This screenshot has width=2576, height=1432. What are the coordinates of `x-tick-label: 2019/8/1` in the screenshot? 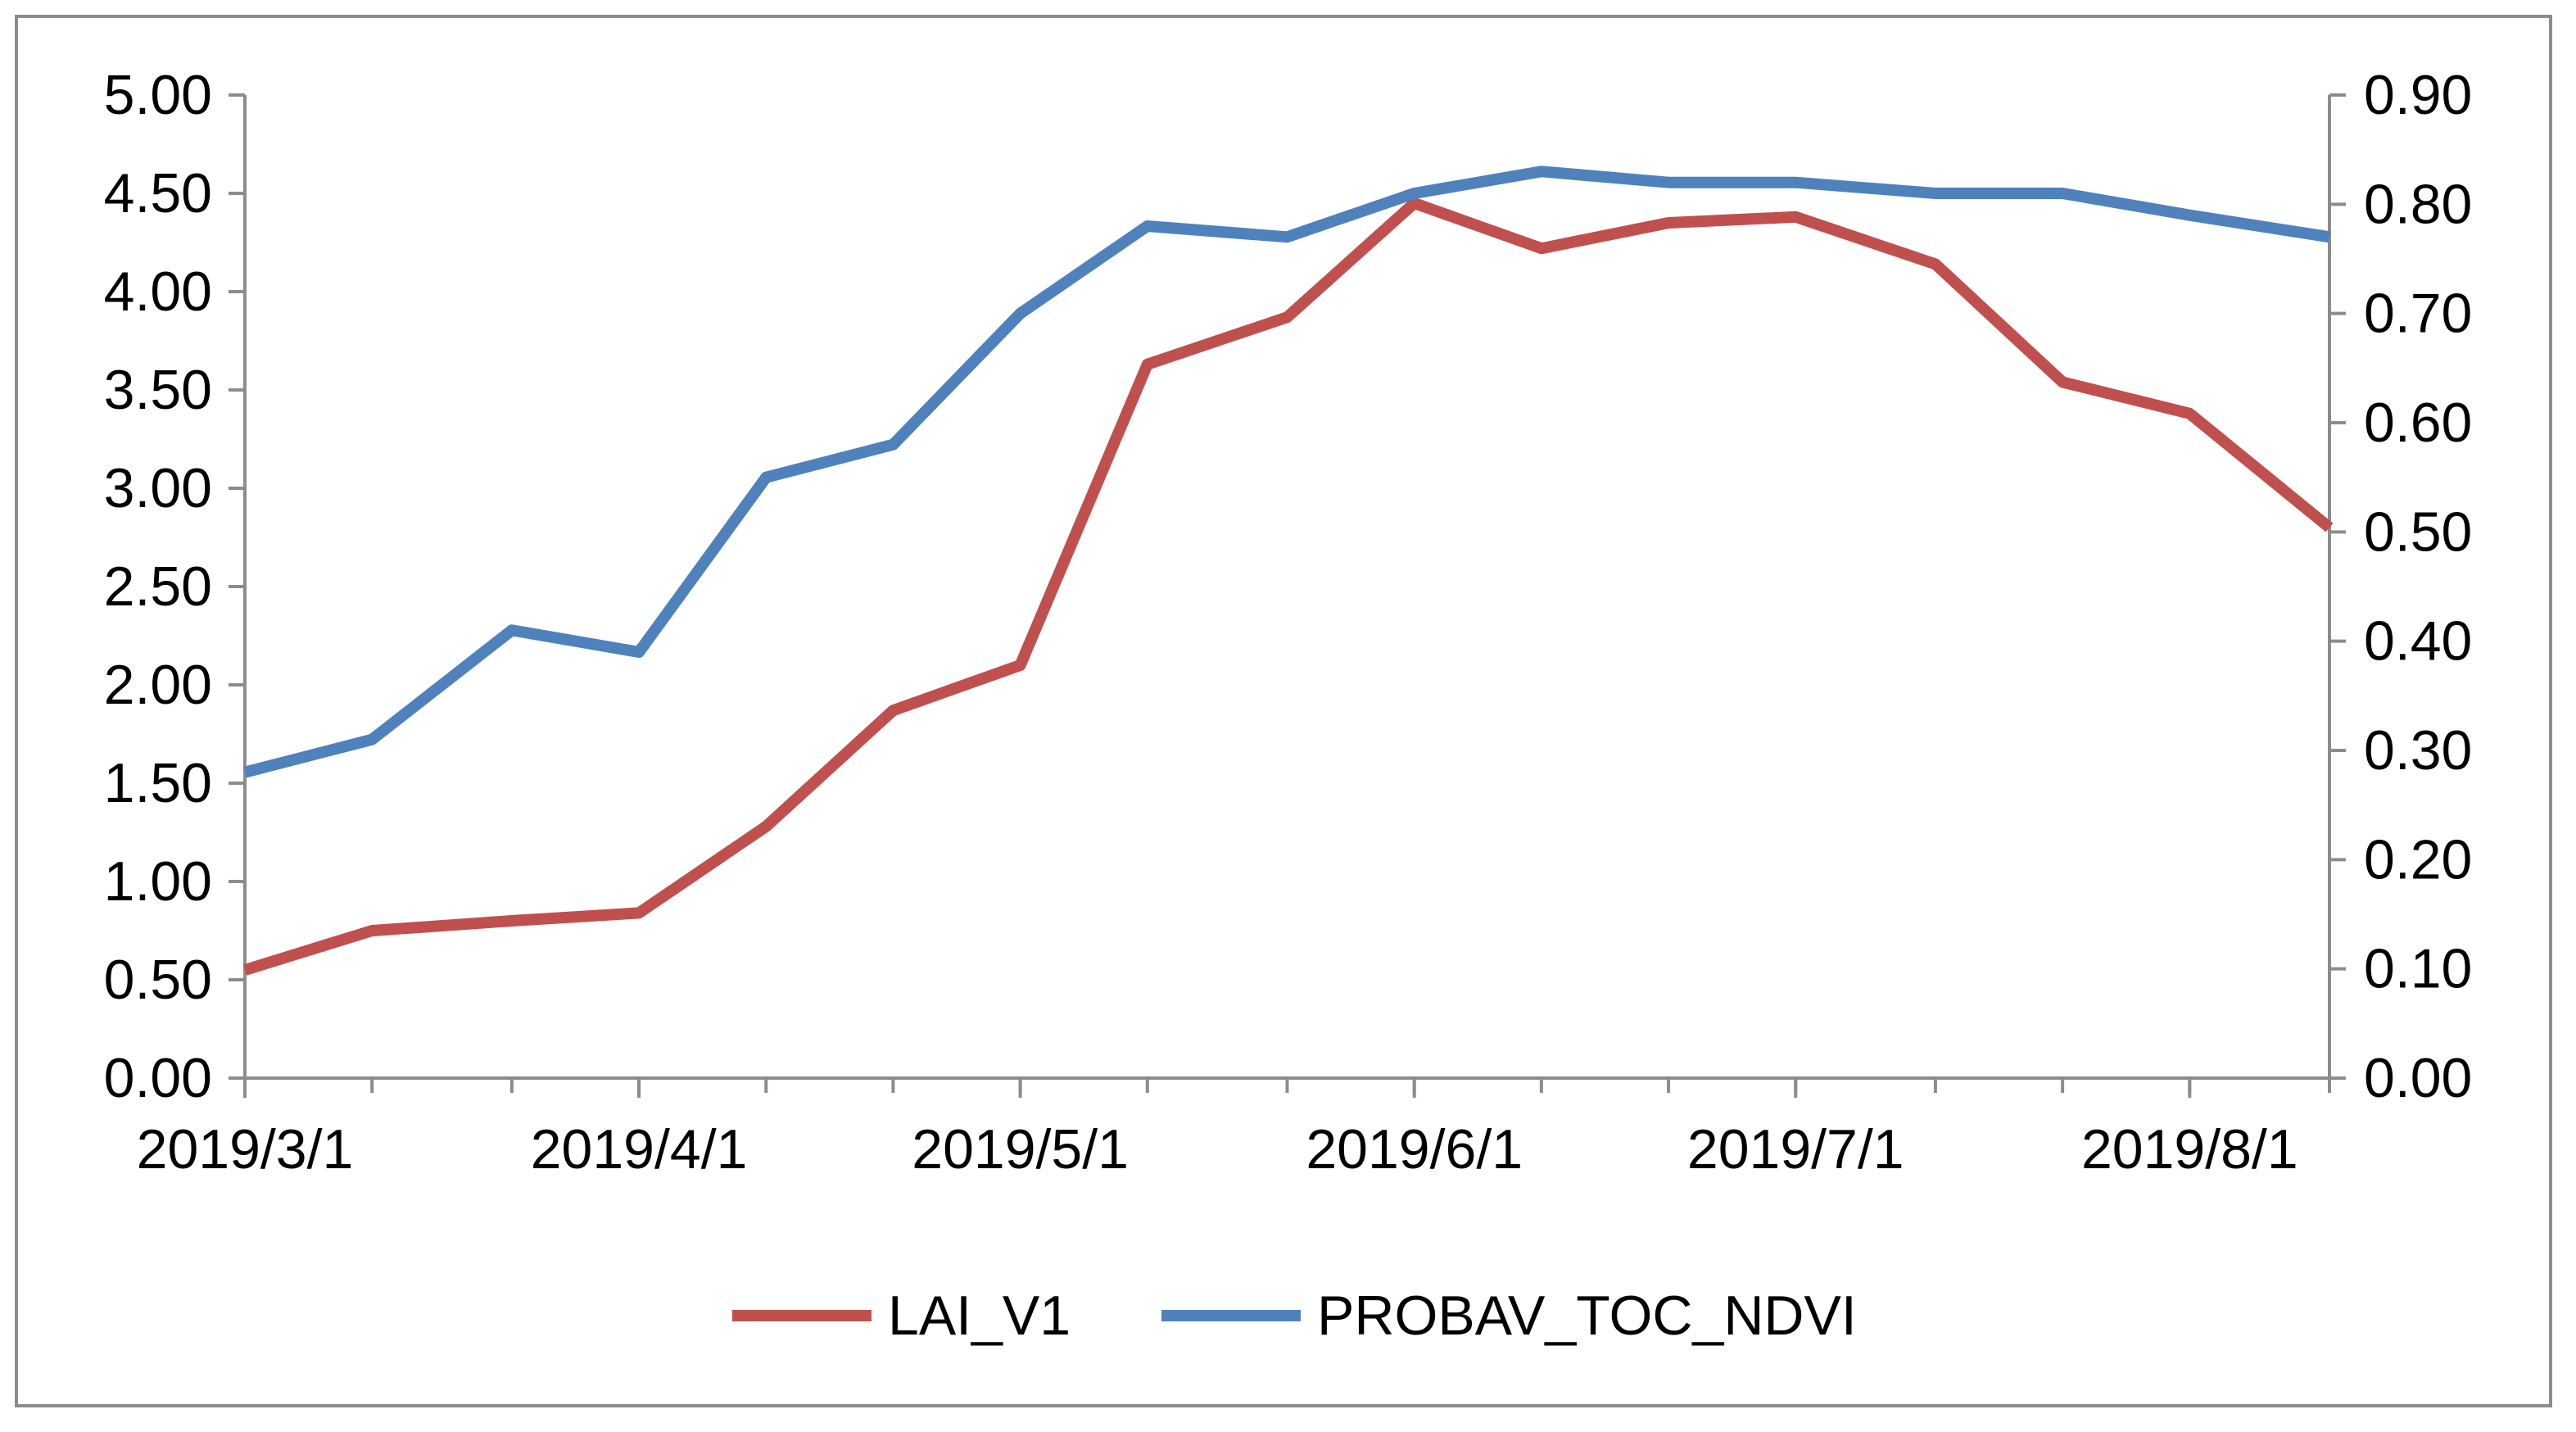 It's located at (2189, 1149).